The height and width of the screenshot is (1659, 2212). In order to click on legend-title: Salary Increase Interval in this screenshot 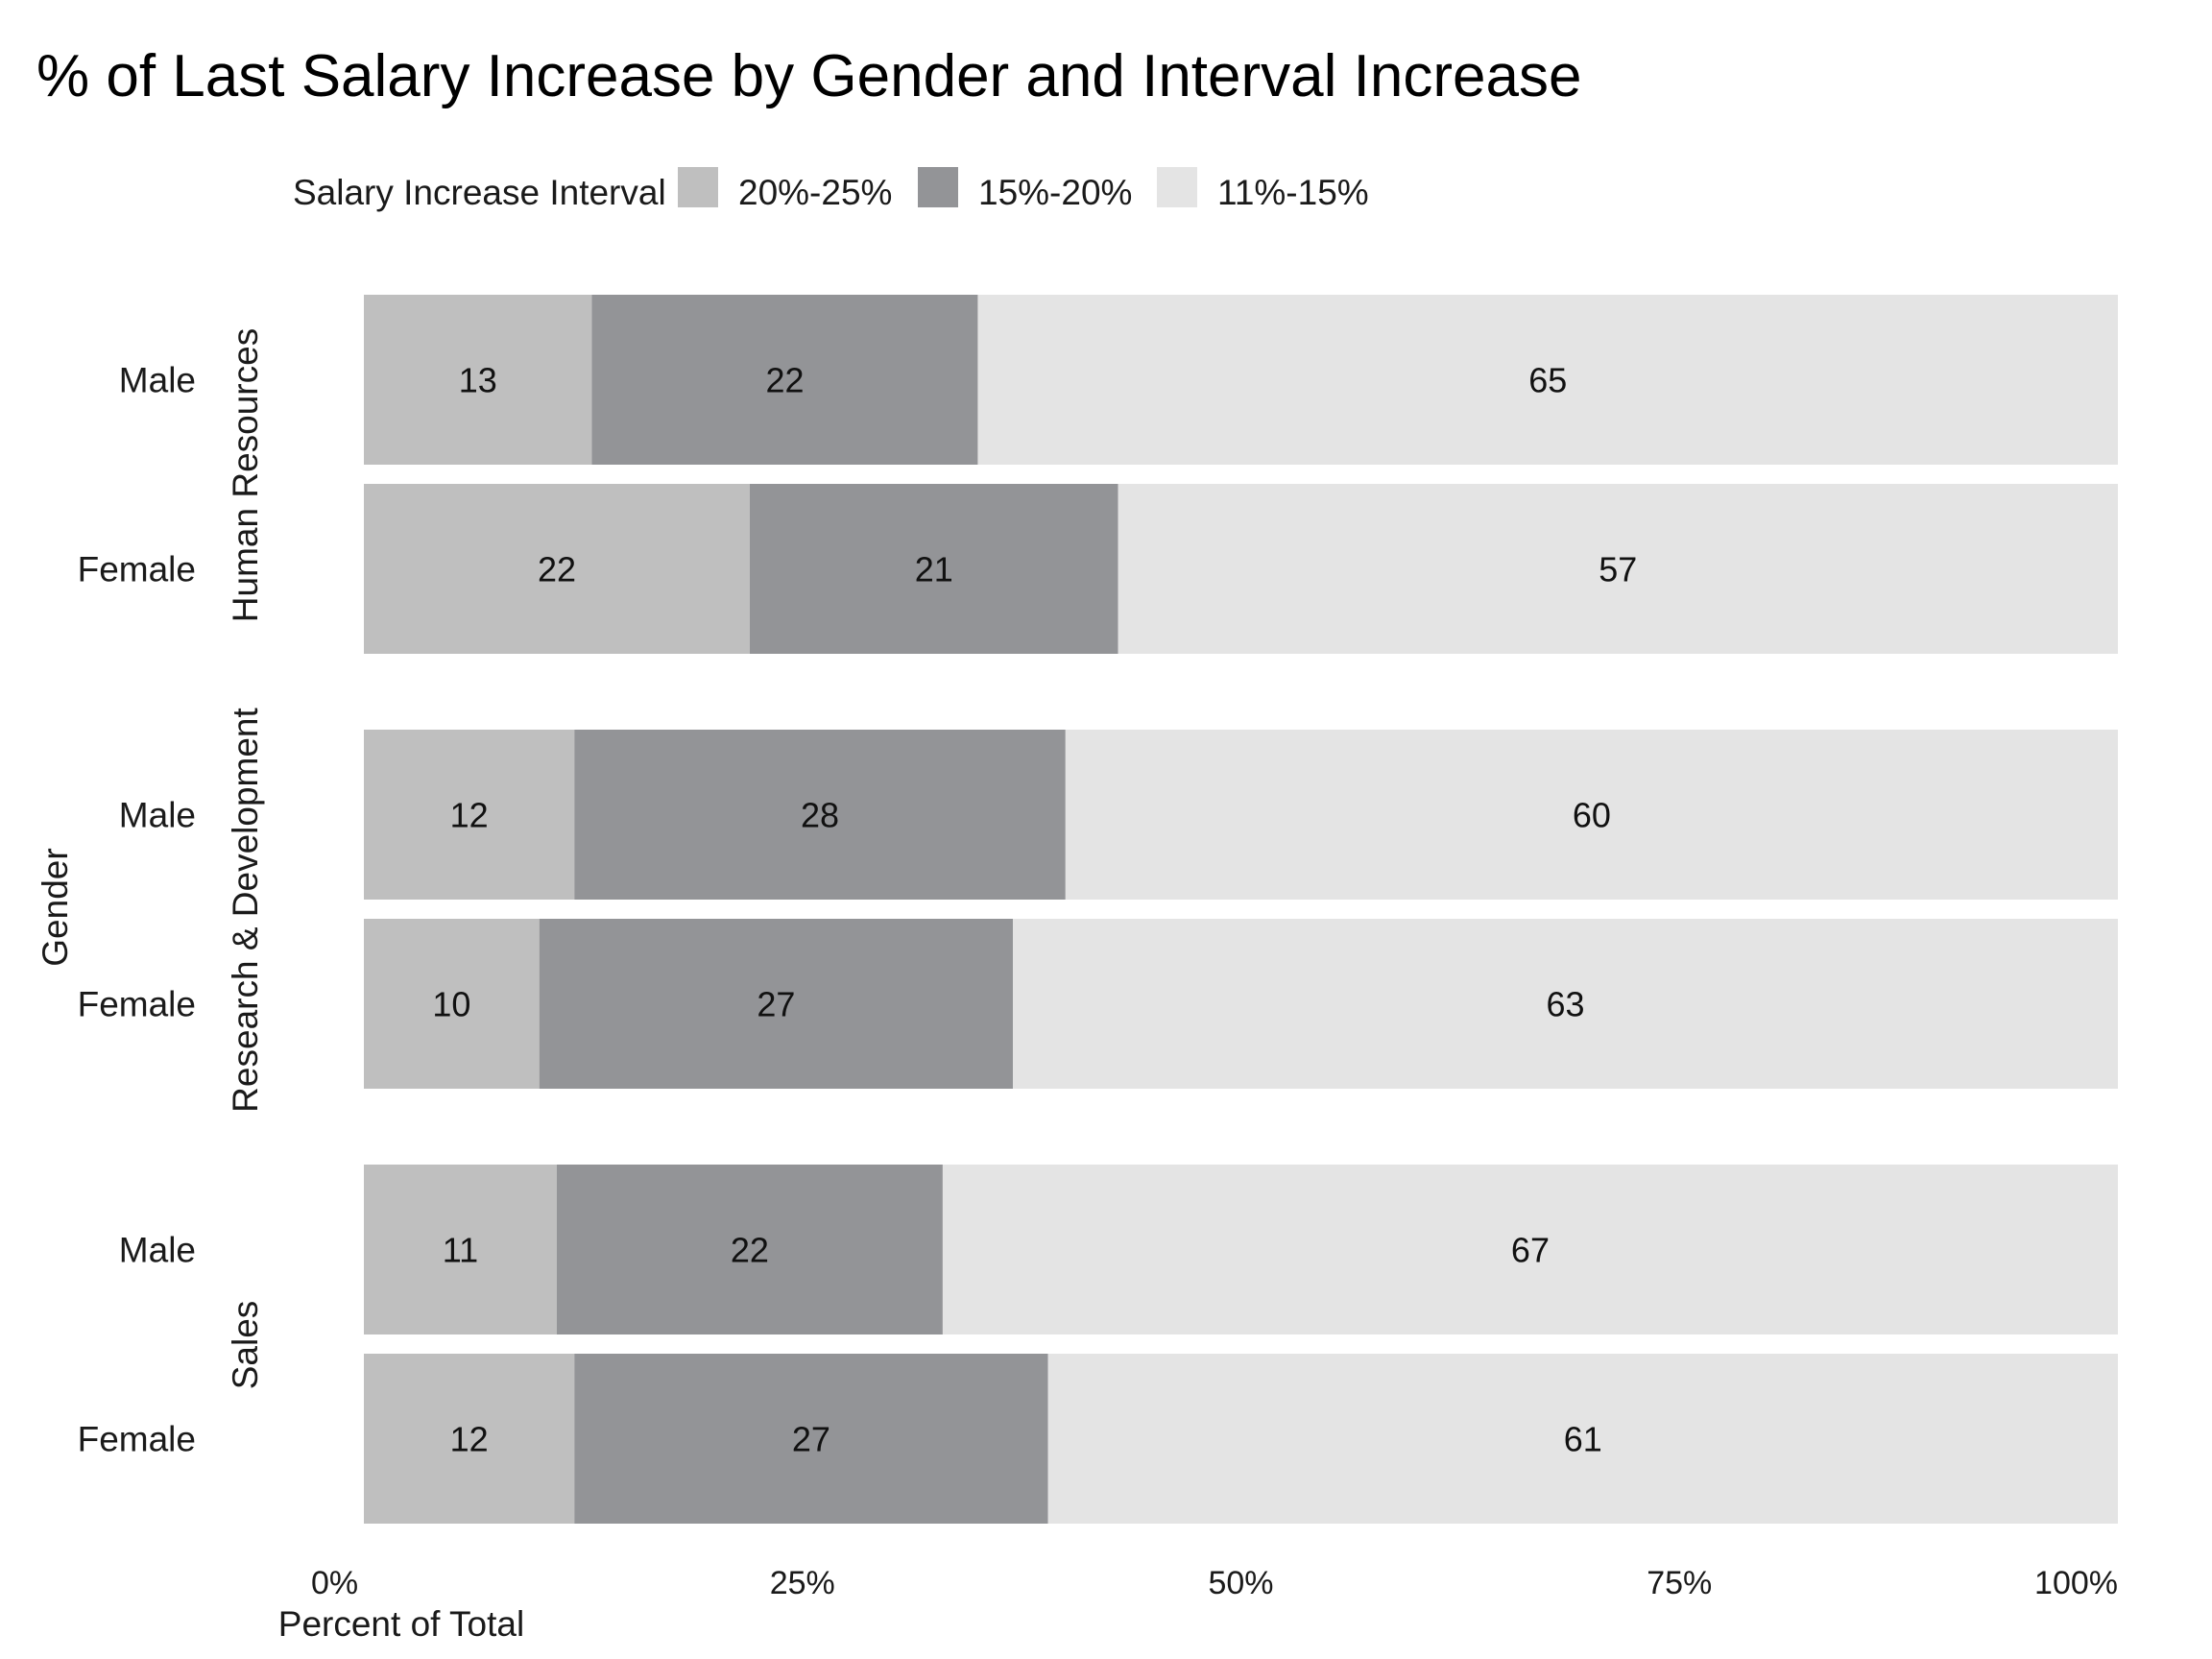, I will do `click(480, 192)`.